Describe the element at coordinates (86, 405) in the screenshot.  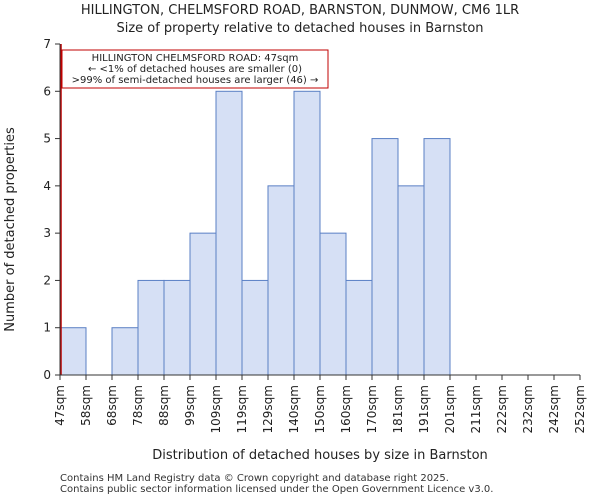
I see `x-tick-label: 58sqm` at that location.